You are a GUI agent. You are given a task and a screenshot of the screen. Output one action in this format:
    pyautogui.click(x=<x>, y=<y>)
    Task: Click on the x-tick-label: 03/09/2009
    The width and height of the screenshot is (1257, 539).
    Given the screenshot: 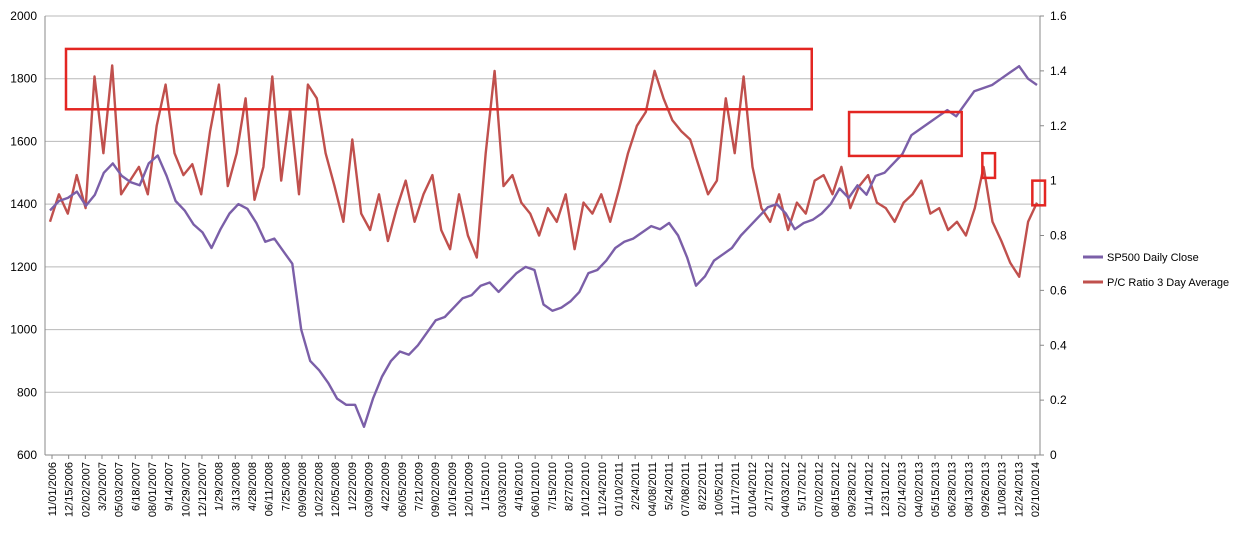 What is the action you would take?
    pyautogui.click(x=370, y=489)
    